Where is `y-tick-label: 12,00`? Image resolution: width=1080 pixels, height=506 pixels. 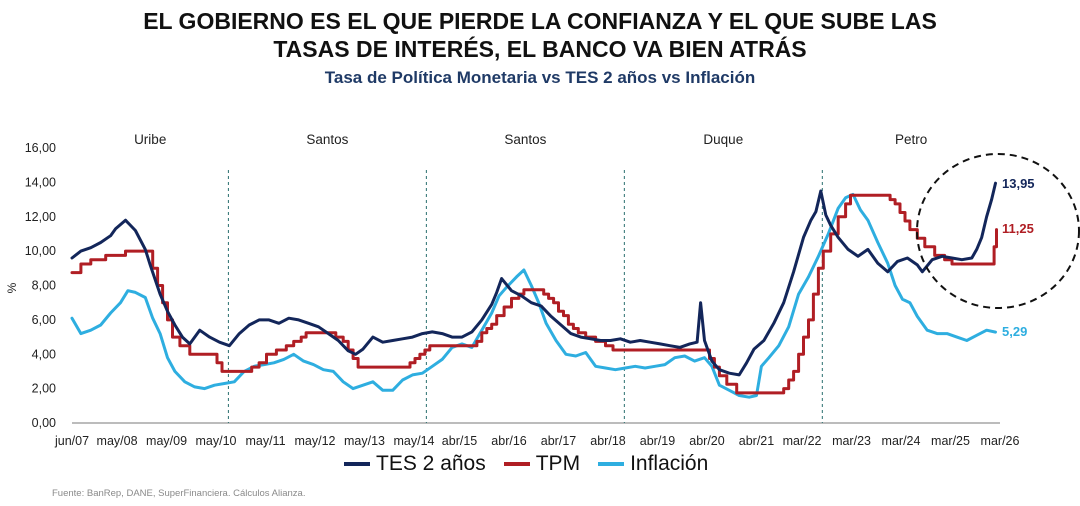
y-tick-label: 12,00 is located at coordinates (40, 217).